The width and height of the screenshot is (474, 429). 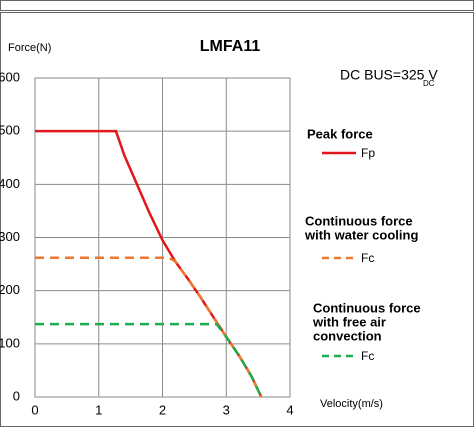 I want to click on y-tick-label: 0, so click(x=16, y=395).